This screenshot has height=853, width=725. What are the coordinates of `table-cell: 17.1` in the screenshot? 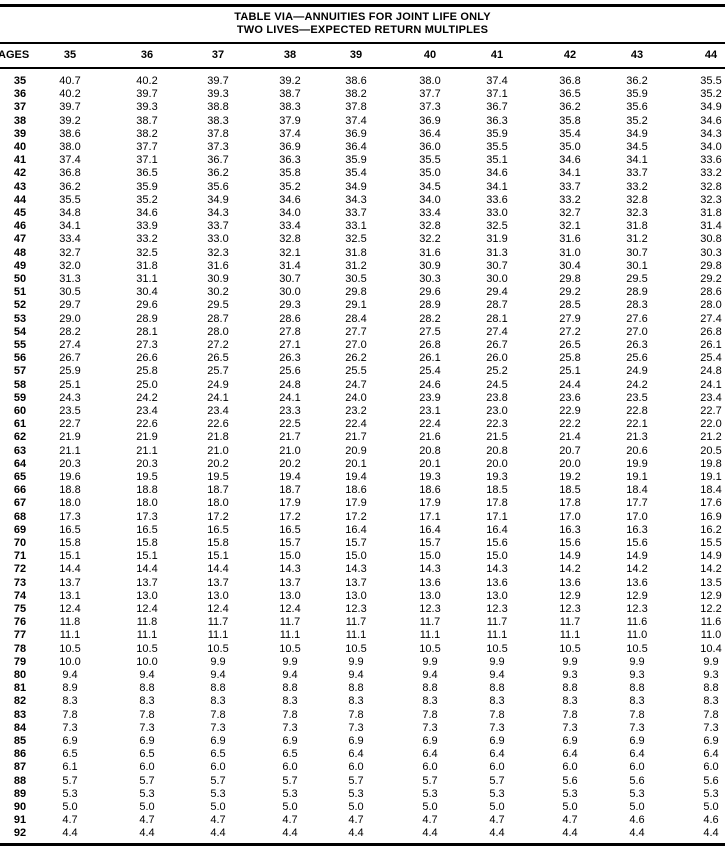 It's located at (497, 516).